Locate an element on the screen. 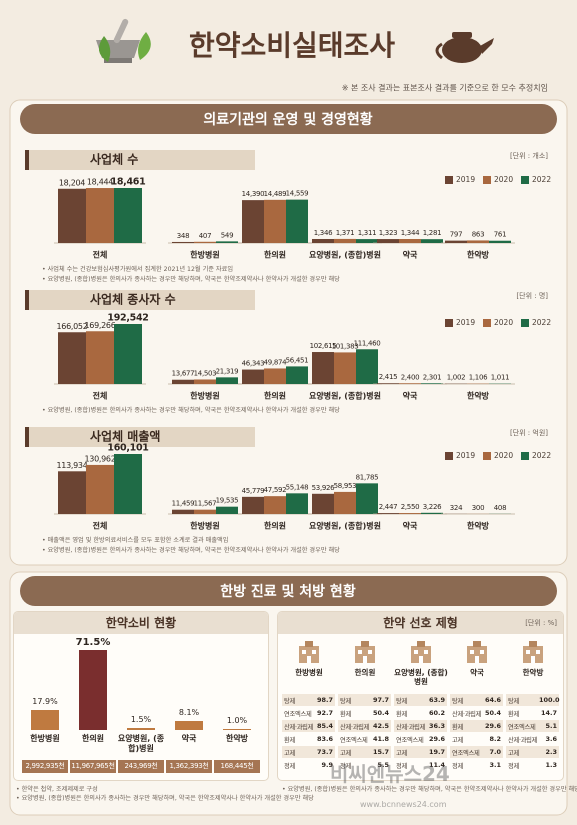 The image size is (577, 825). row-value: 60.2 is located at coordinates (436, 713).